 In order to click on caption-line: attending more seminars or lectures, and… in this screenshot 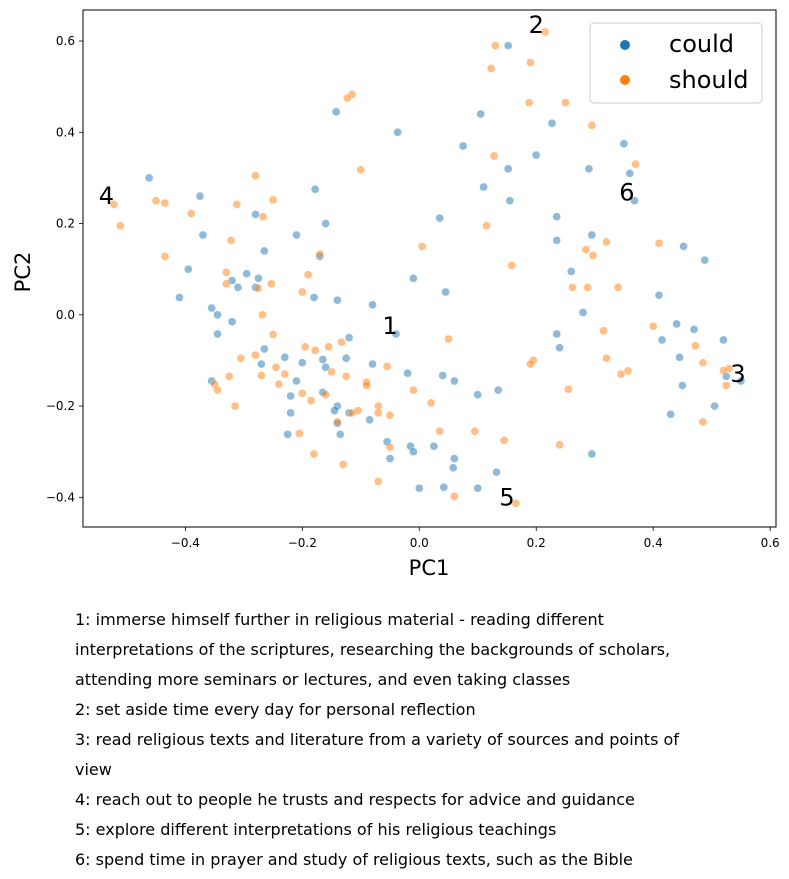, I will do `click(323, 679)`.